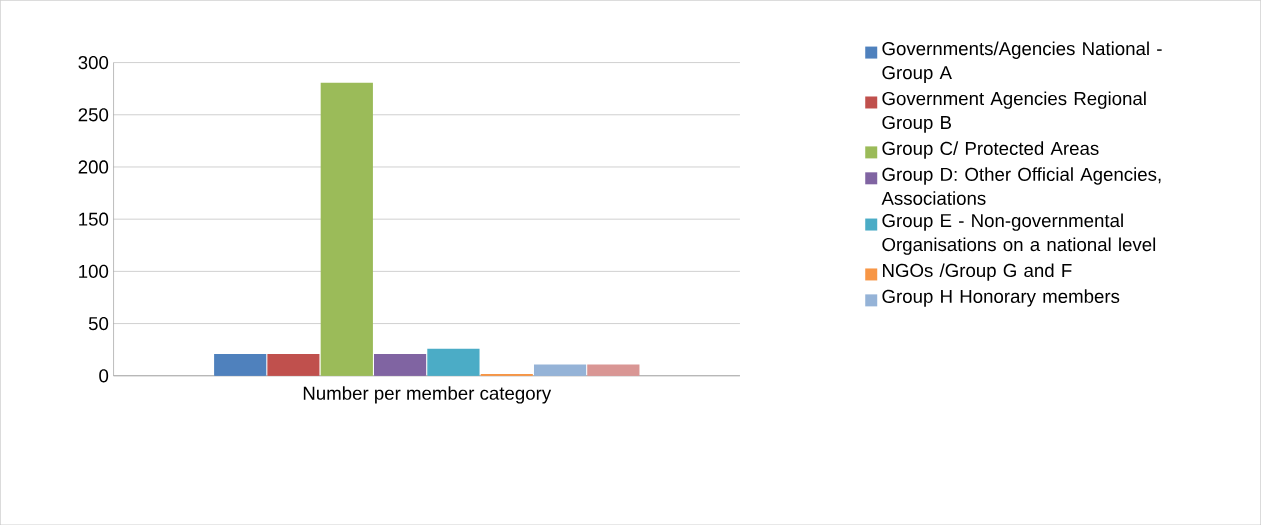 The image size is (1261, 525). I want to click on legend-label: Group C/ Protected Areas, so click(990, 150).